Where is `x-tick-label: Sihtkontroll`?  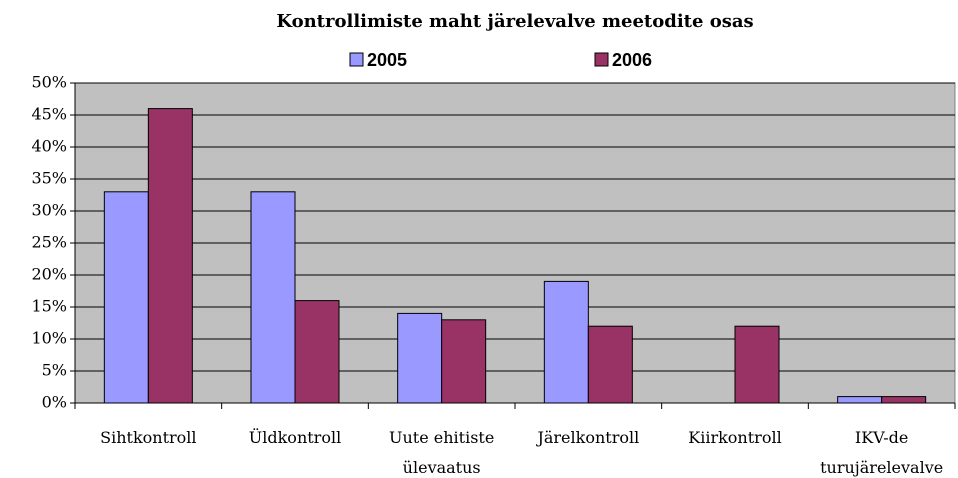 x-tick-label: Sihtkontroll is located at coordinates (148, 437).